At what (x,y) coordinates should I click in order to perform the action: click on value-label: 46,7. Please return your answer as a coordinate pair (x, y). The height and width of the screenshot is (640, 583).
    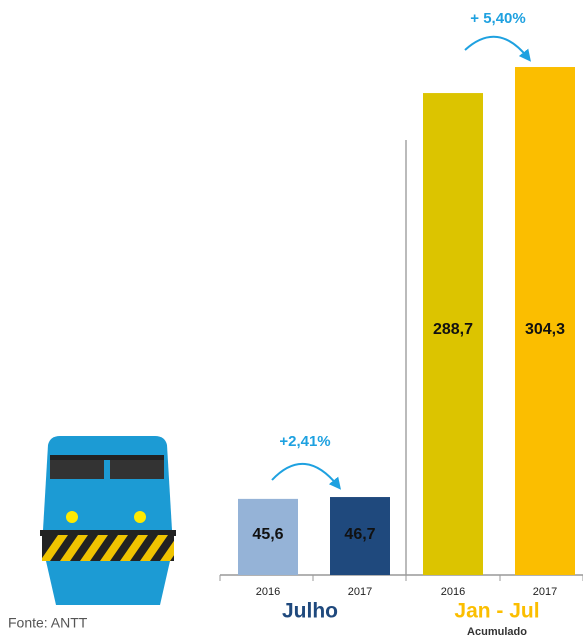
    Looking at the image, I should click on (359, 534).